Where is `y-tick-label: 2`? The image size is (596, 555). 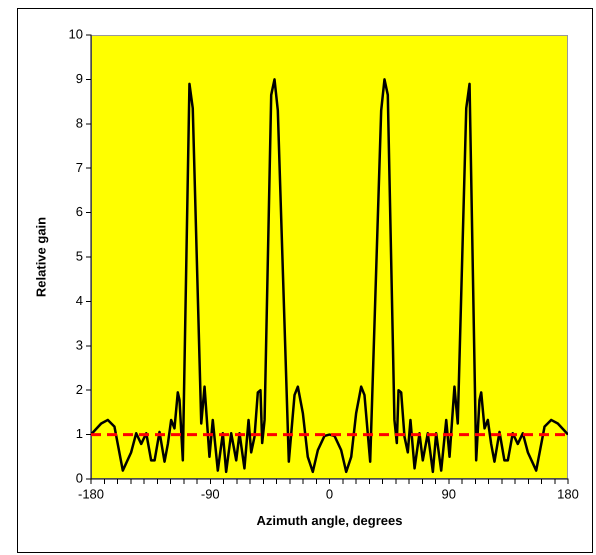
y-tick-label: 2 is located at coordinates (79, 389).